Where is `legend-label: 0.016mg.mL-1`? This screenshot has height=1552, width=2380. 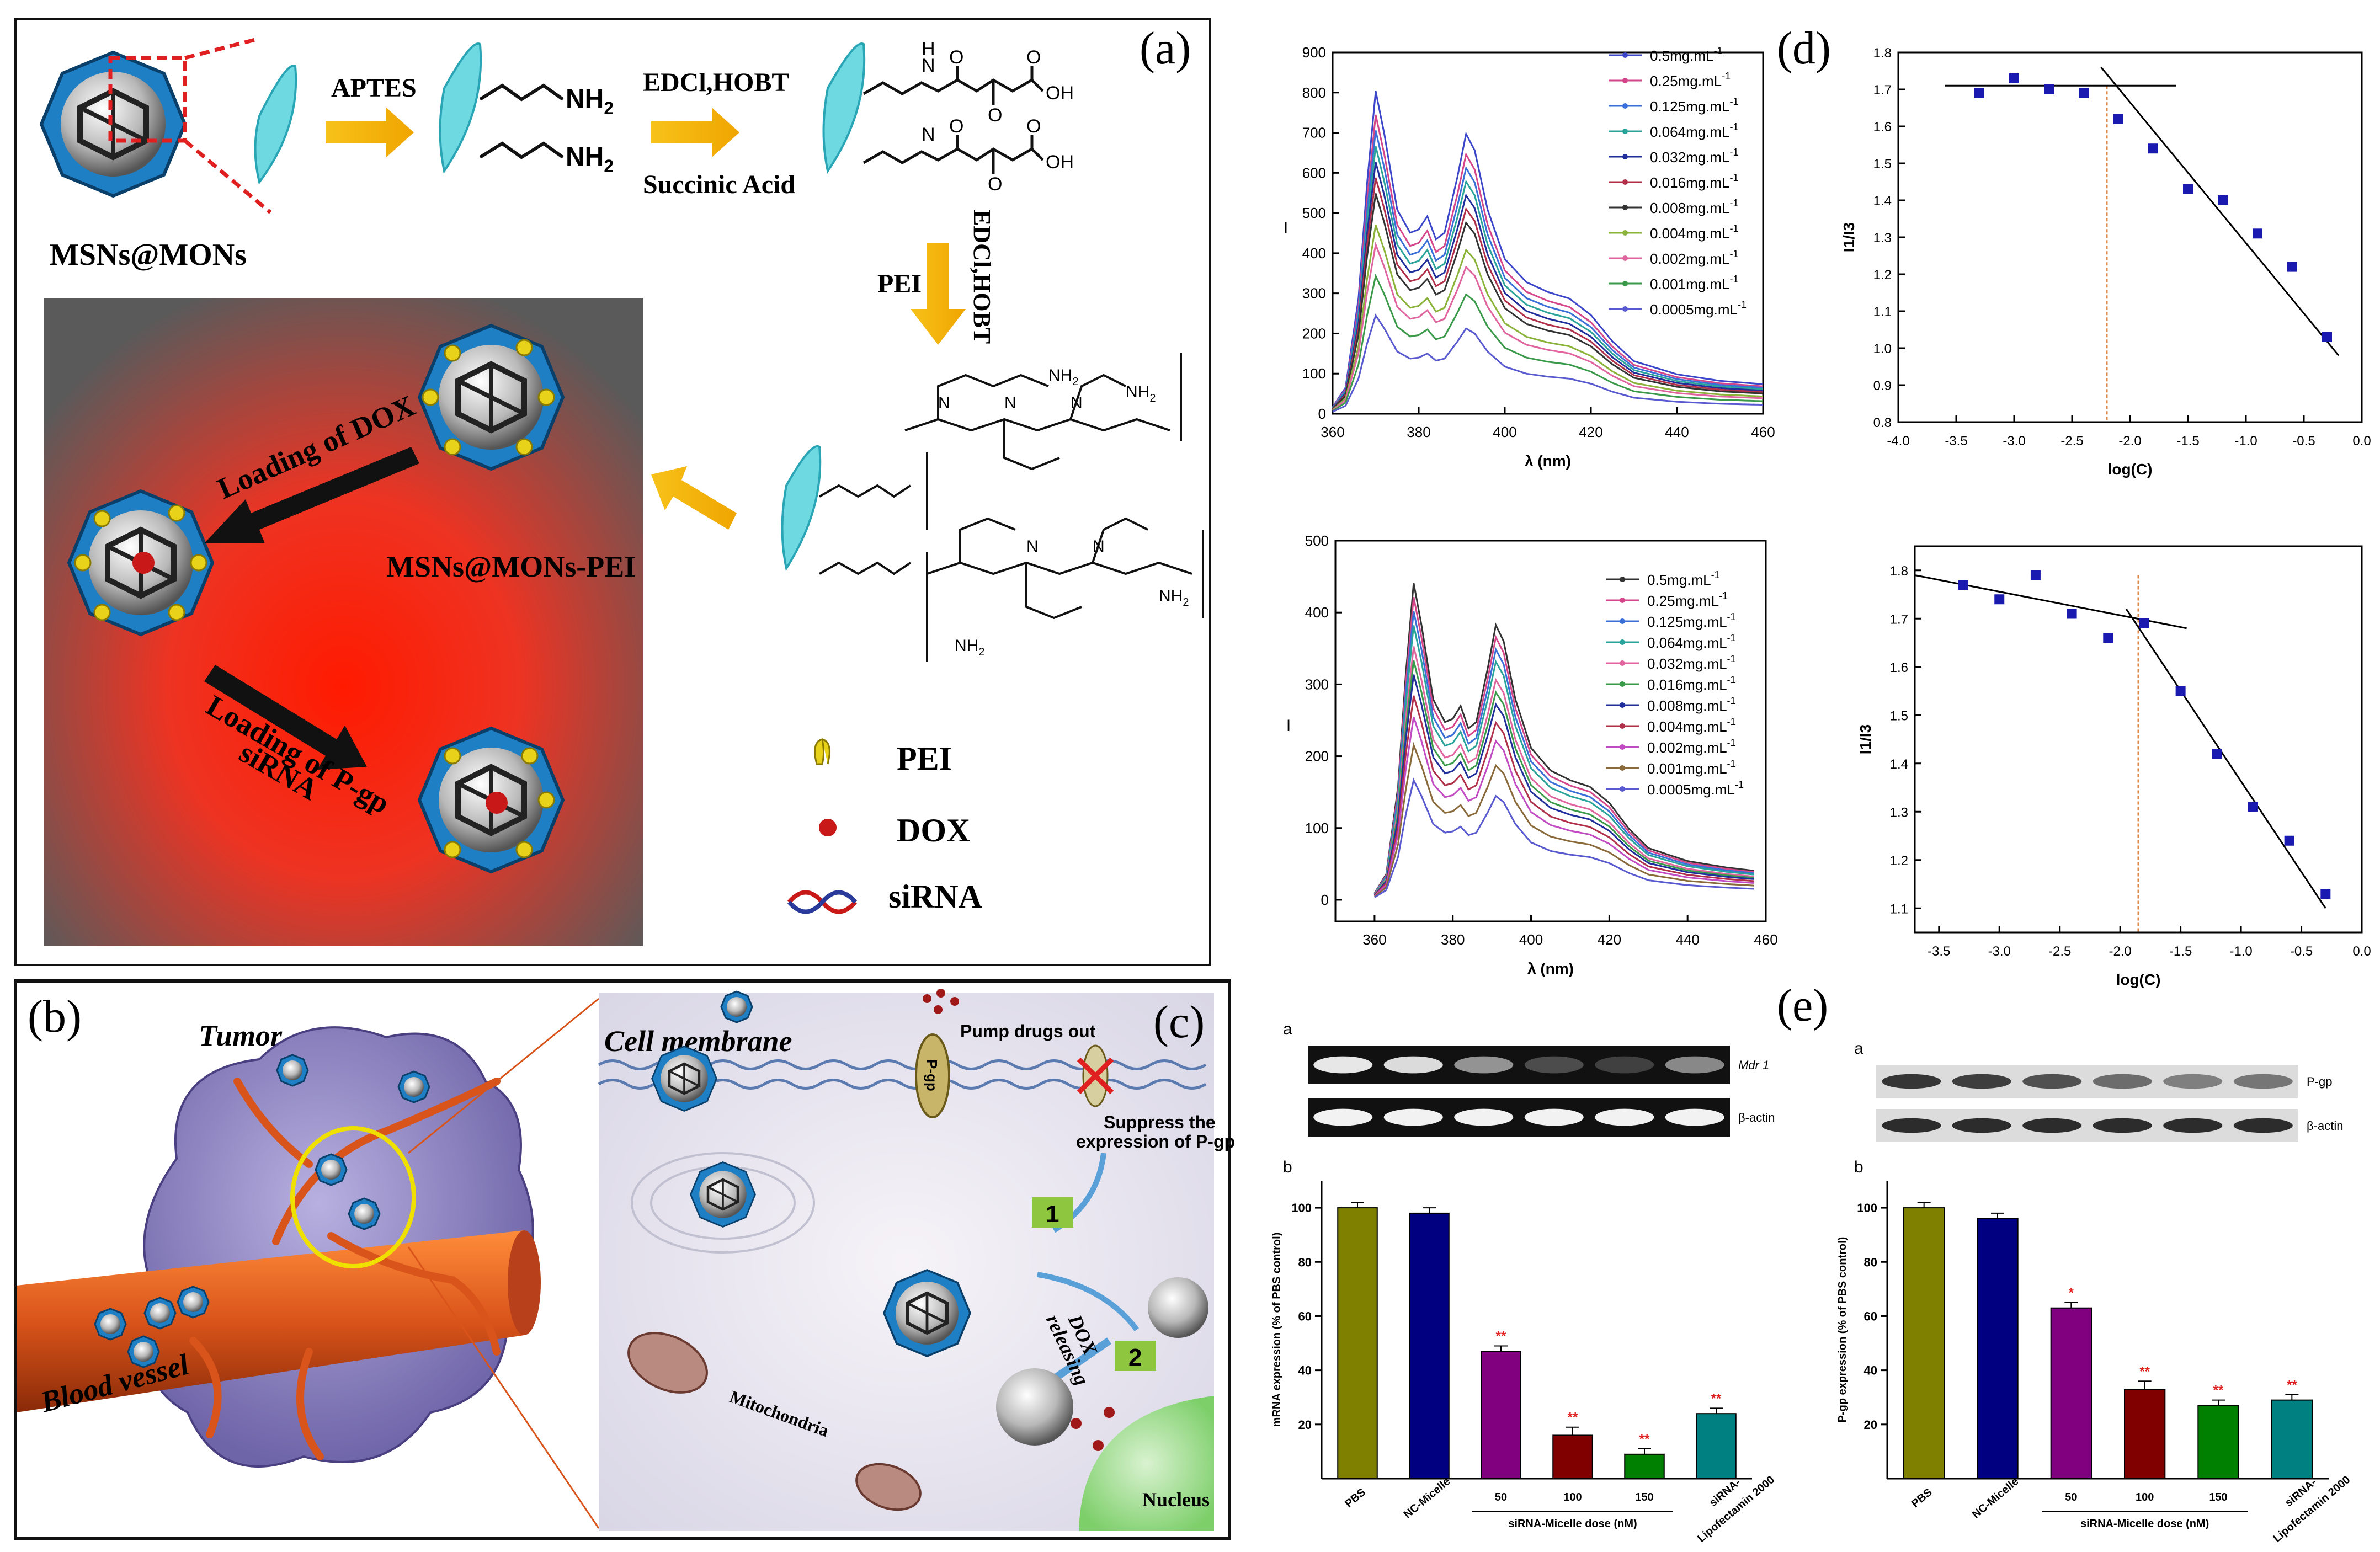
legend-label: 0.016mg.mL-1 is located at coordinates (1694, 181).